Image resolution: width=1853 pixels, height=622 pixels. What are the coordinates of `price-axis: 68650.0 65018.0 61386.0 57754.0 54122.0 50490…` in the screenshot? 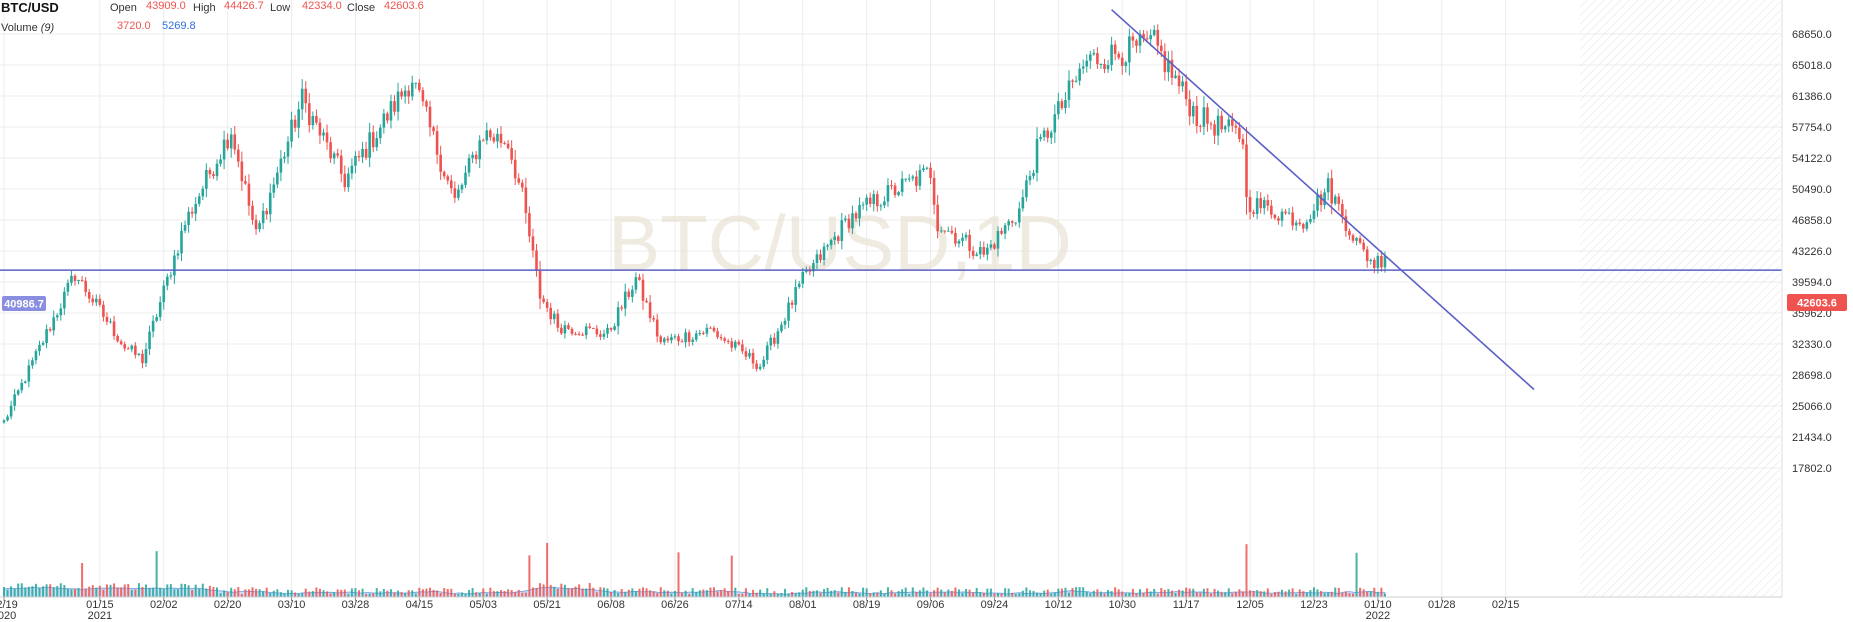 It's located at (1812, 252).